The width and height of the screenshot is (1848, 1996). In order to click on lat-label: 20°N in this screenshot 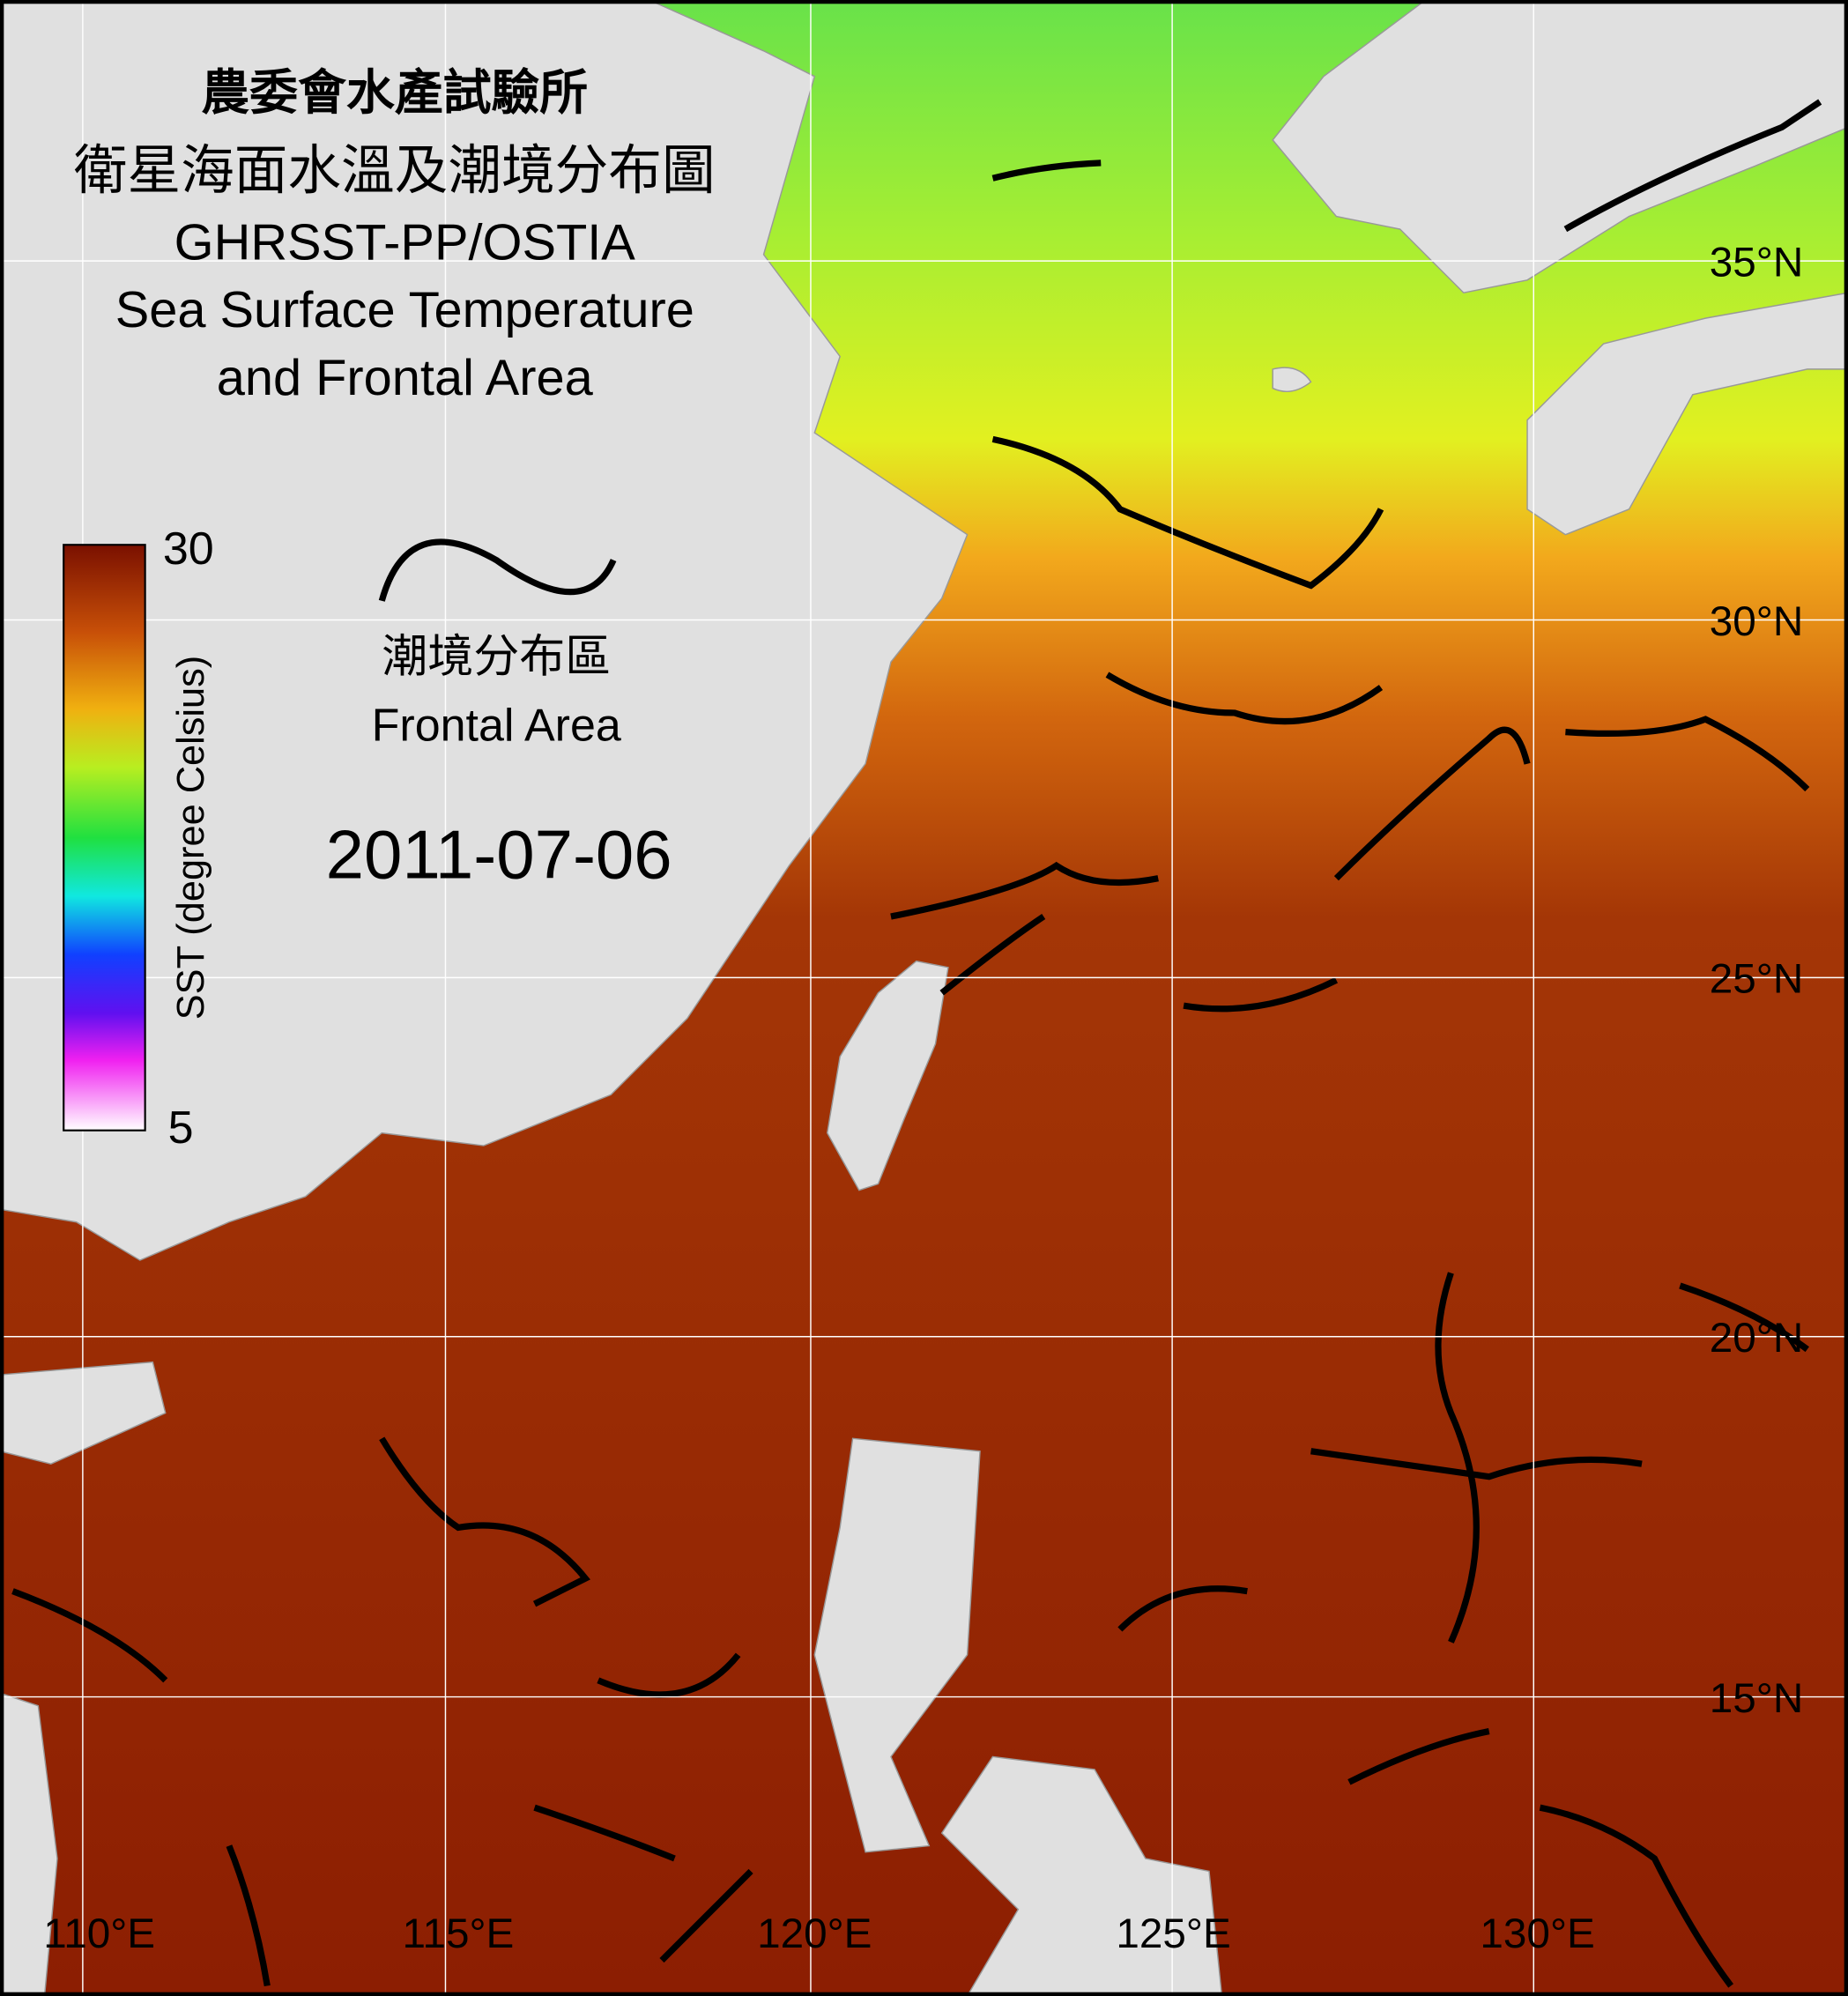, I will do `click(1756, 1338)`.